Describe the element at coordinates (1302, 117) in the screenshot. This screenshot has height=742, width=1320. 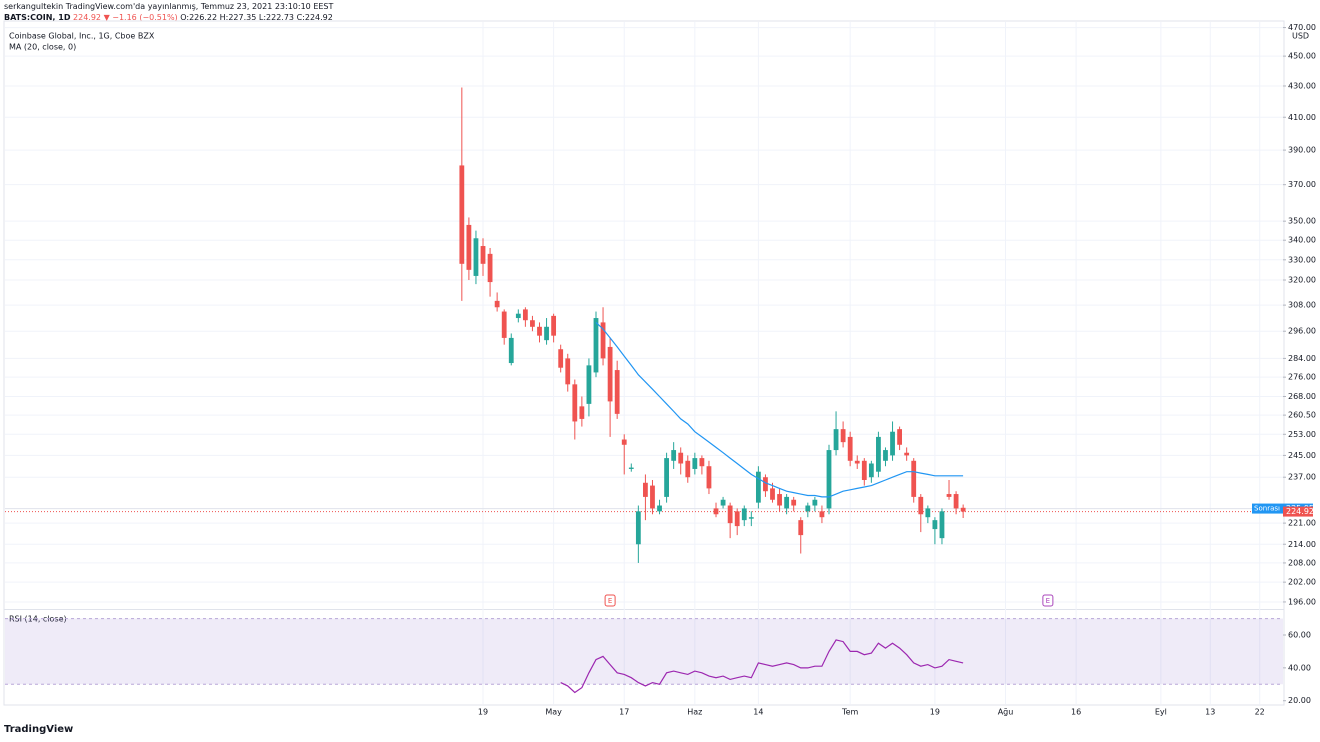
I see `y-tick-label: 410.00` at that location.